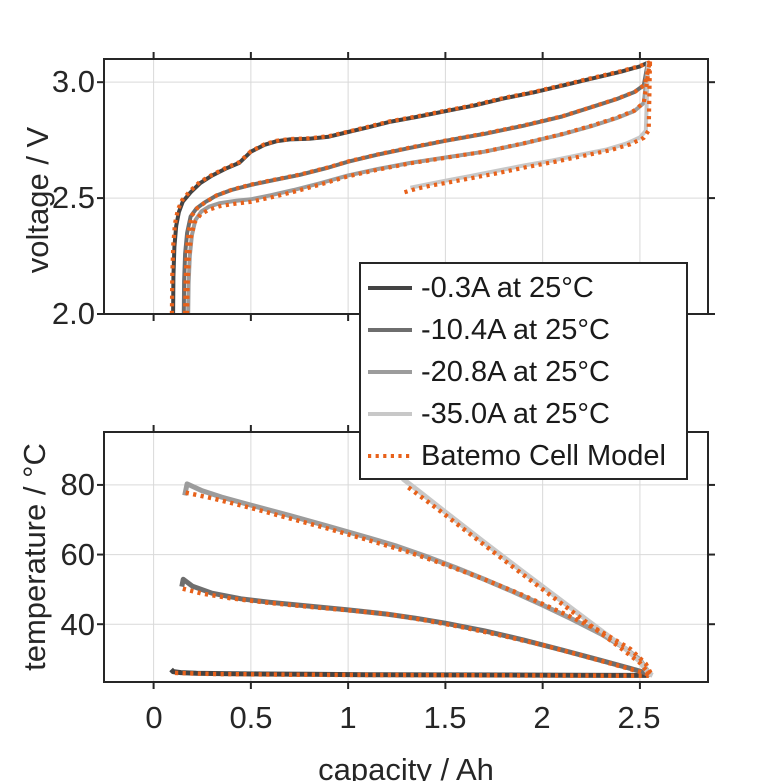 This screenshot has height=781, width=781. Describe the element at coordinates (73, 313) in the screenshot. I see `ytick-label-voltage-2-0: 2.0` at that location.